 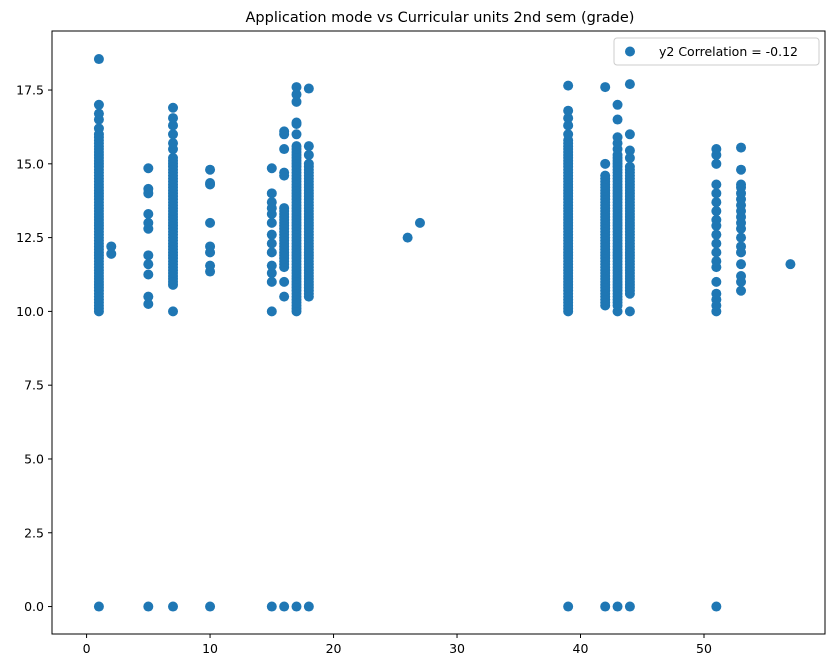 I want to click on x-tick-label: 20, so click(x=334, y=648).